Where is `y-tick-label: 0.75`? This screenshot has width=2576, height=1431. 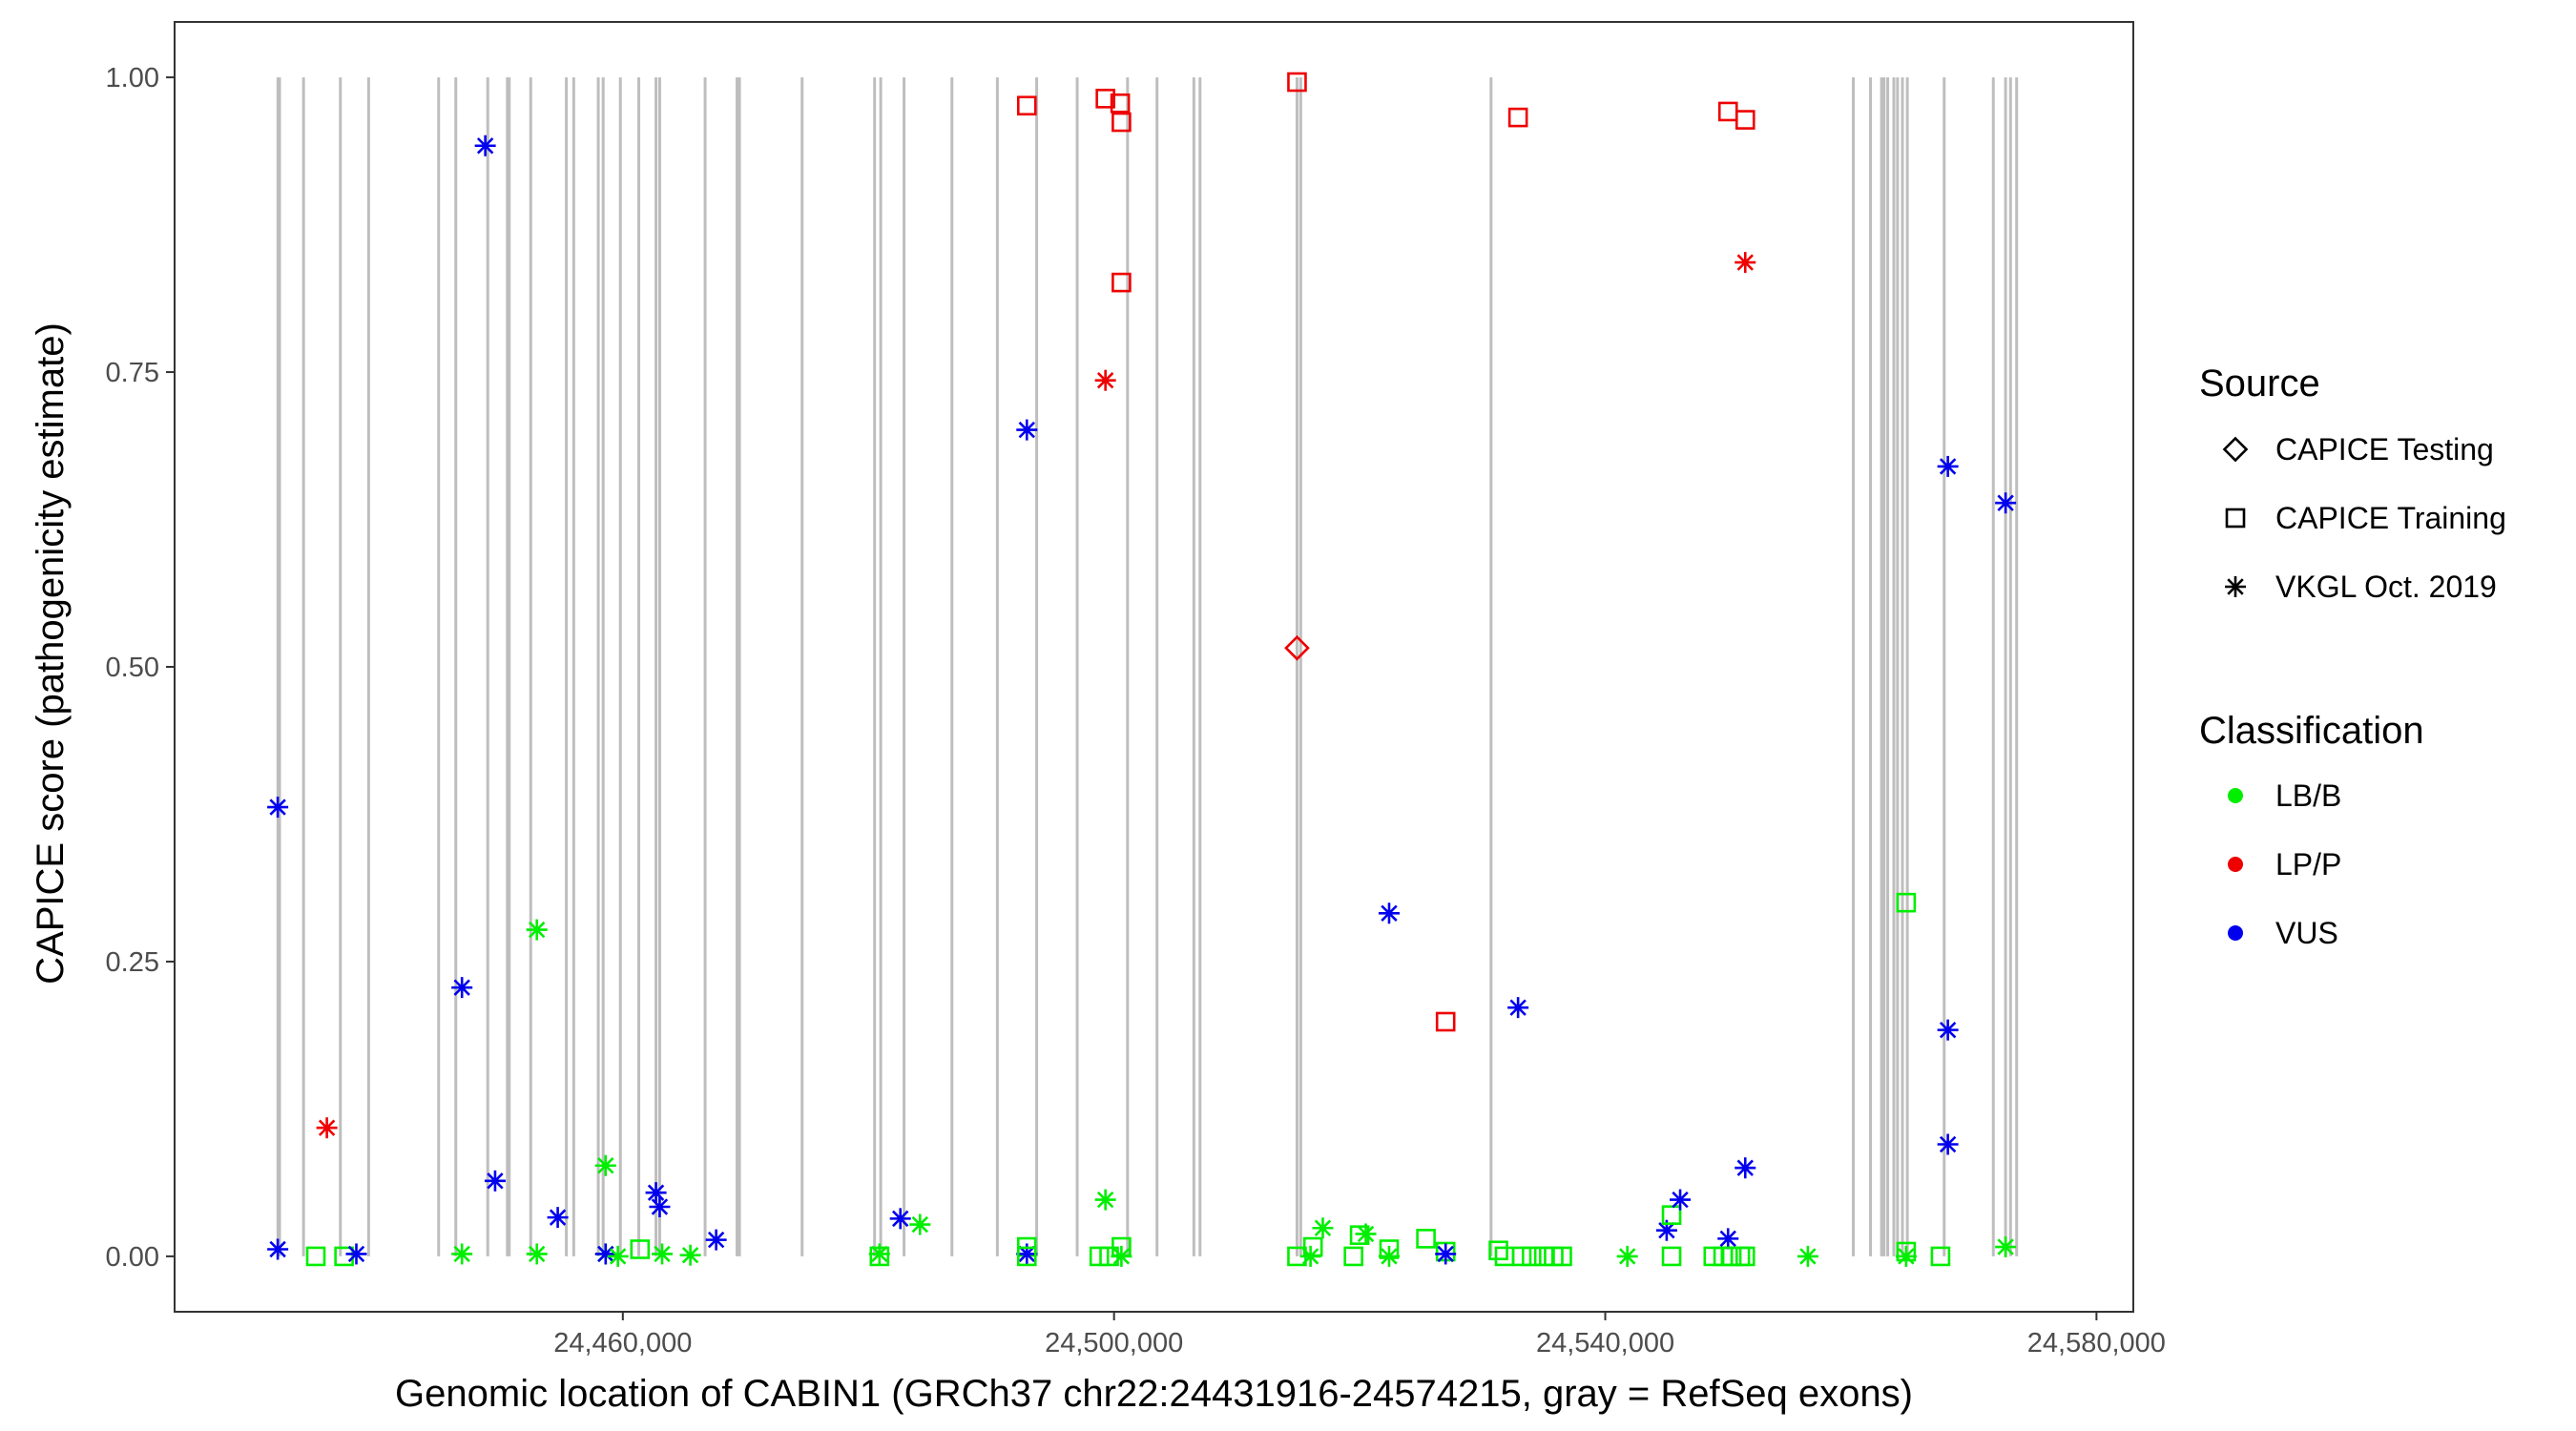 y-tick-label: 0.75 is located at coordinates (132, 373).